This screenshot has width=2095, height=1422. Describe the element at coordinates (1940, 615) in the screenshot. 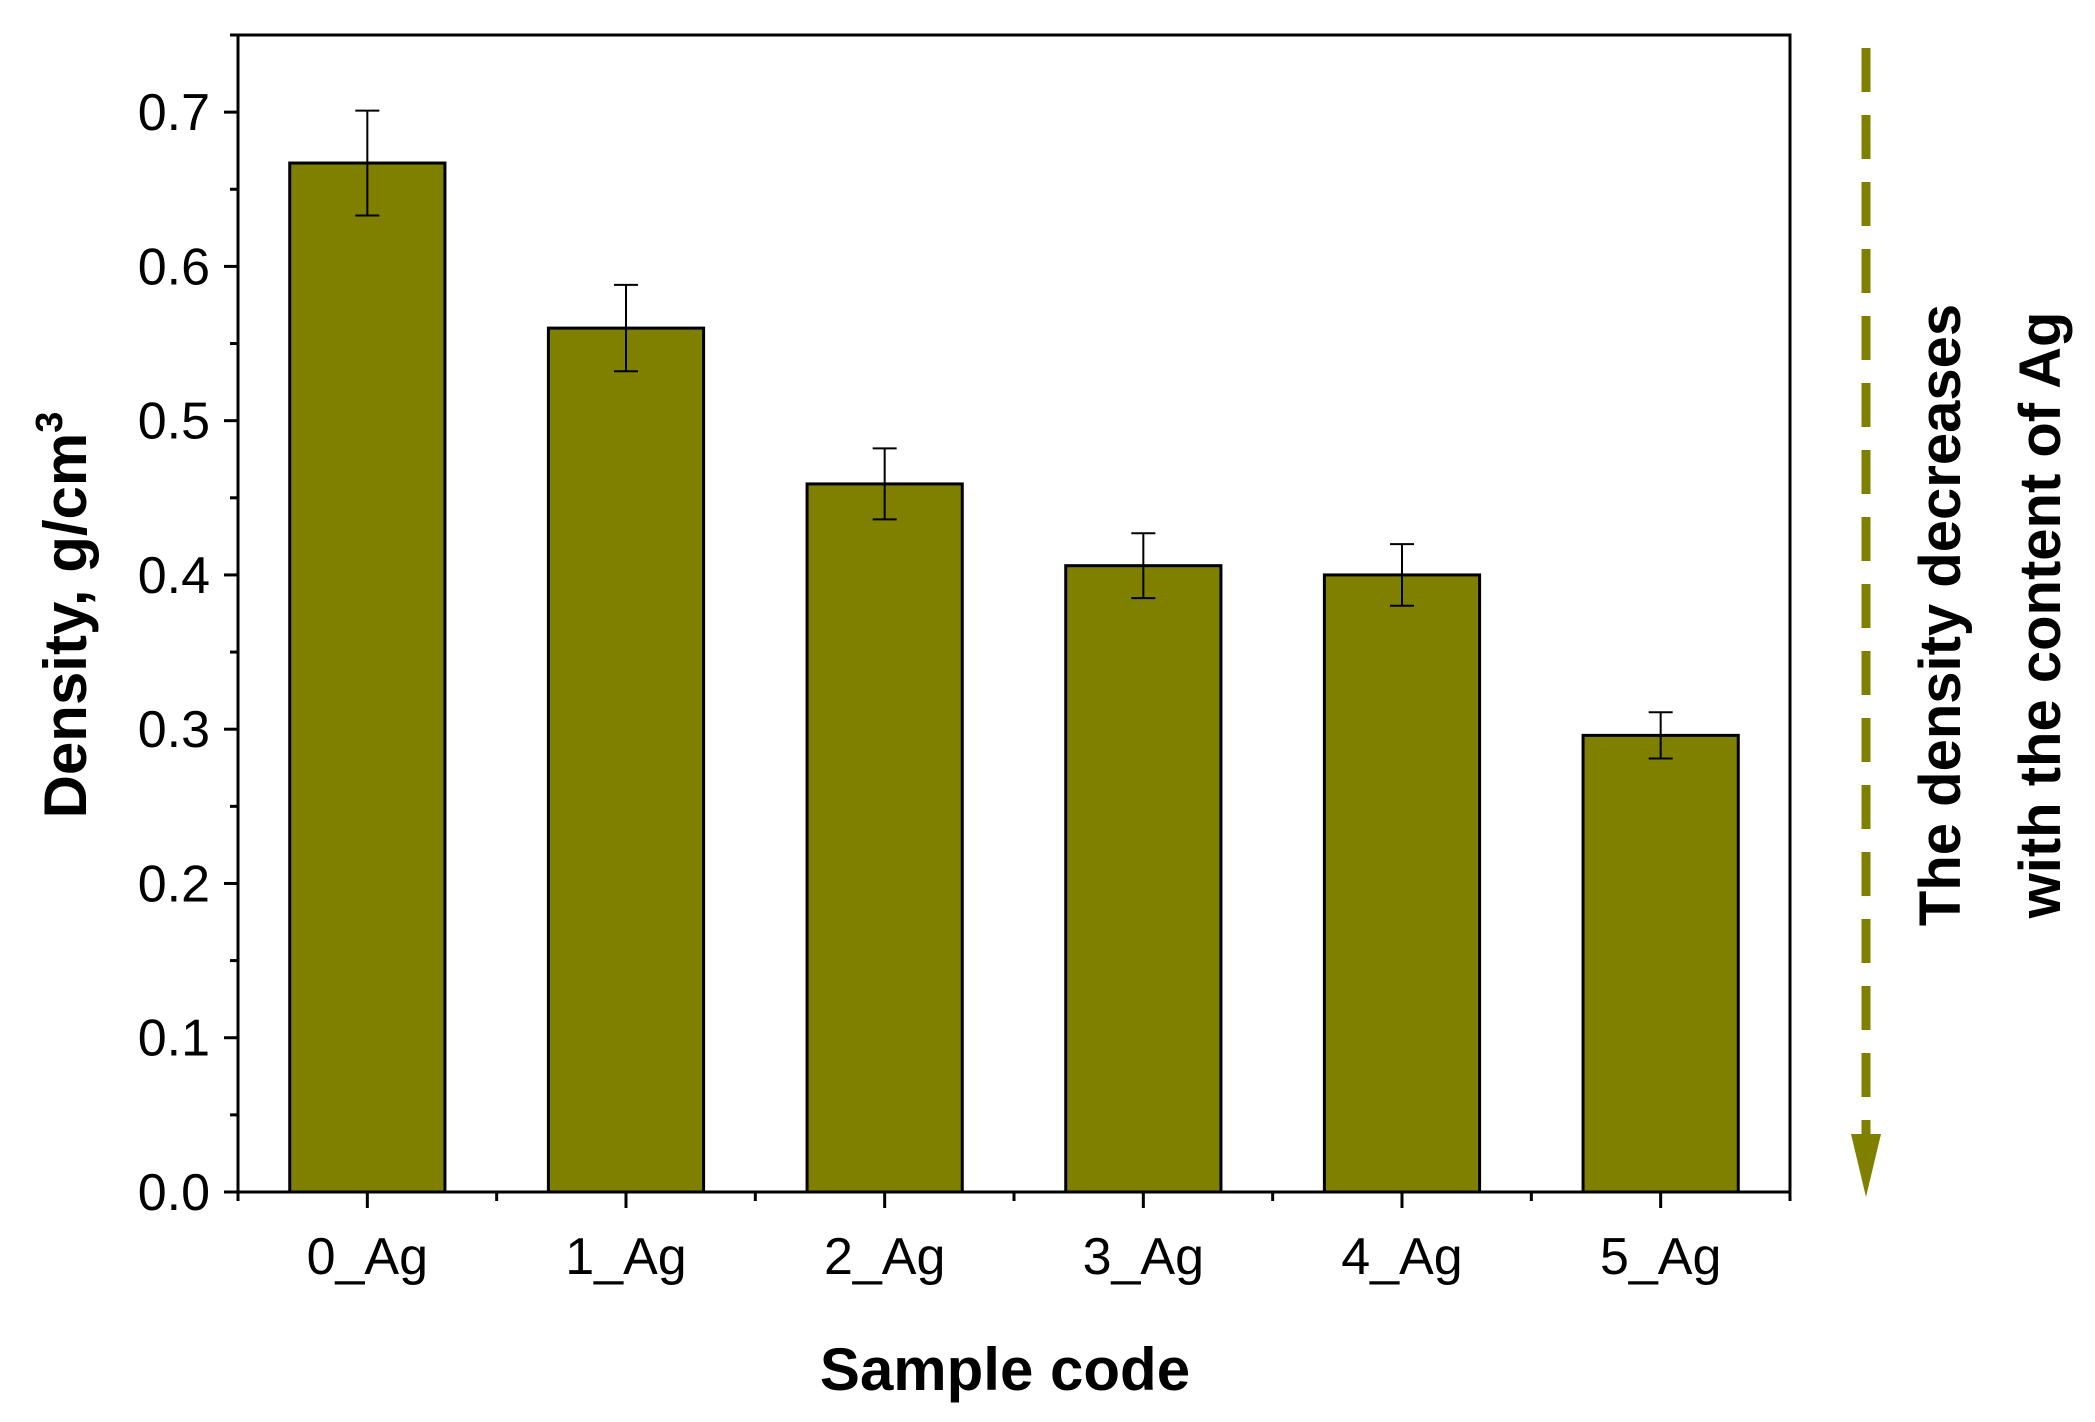

I see `annotation-line-1: The density decreases` at that location.